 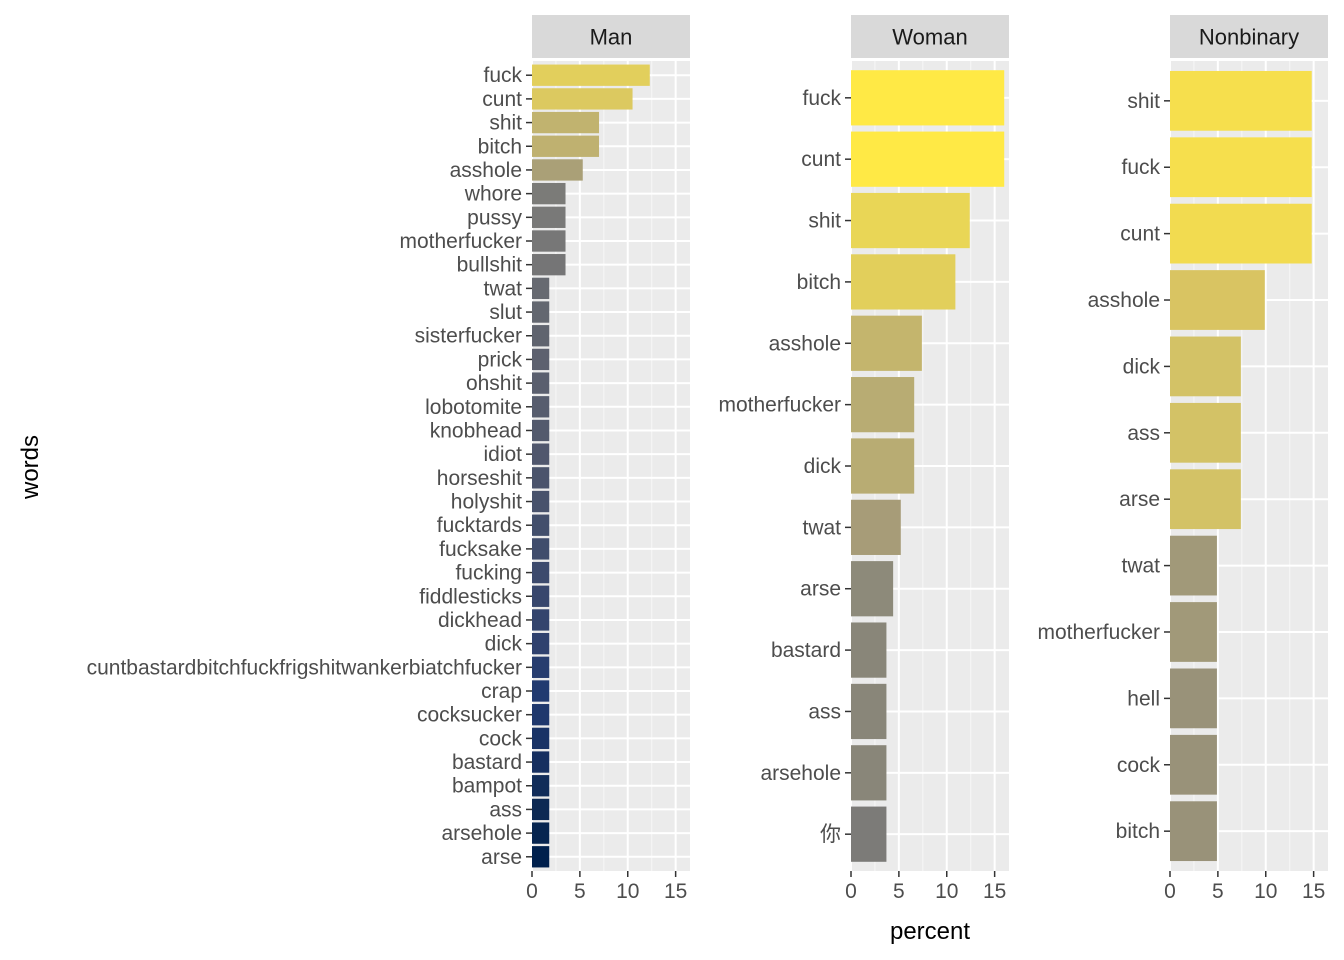 What do you see at coordinates (480, 620) in the screenshot?
I see `y-tick-label: dickhead` at bounding box center [480, 620].